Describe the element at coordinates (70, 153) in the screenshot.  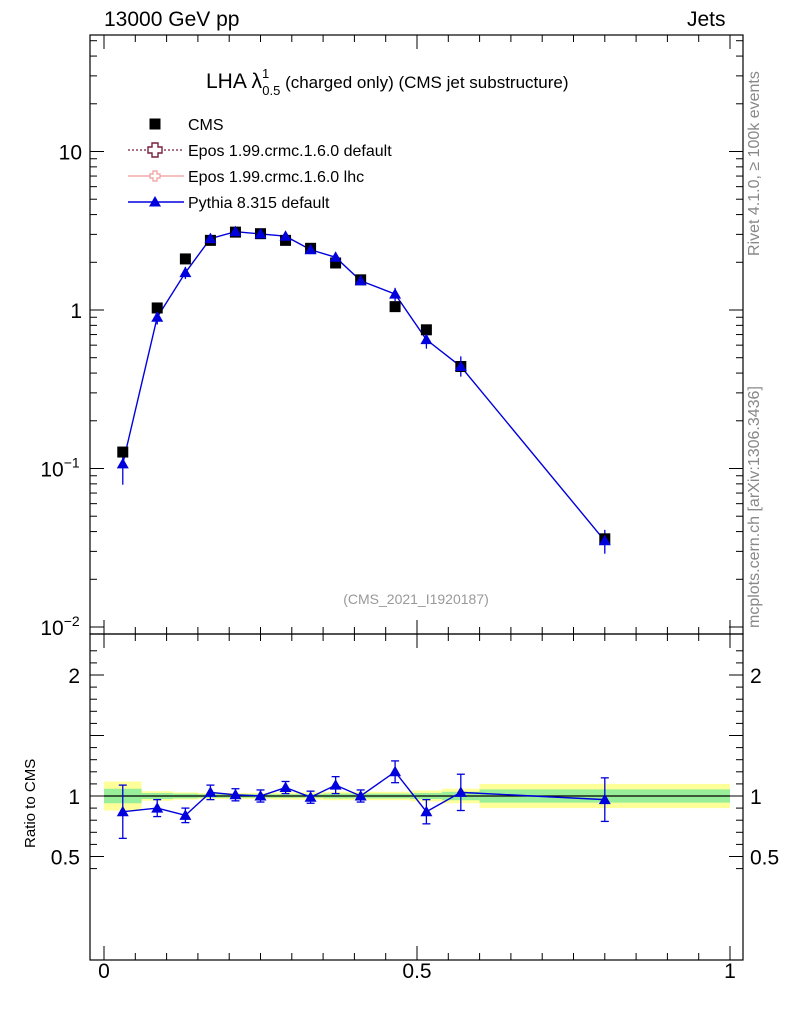
I see `y-tick-label: 10` at that location.